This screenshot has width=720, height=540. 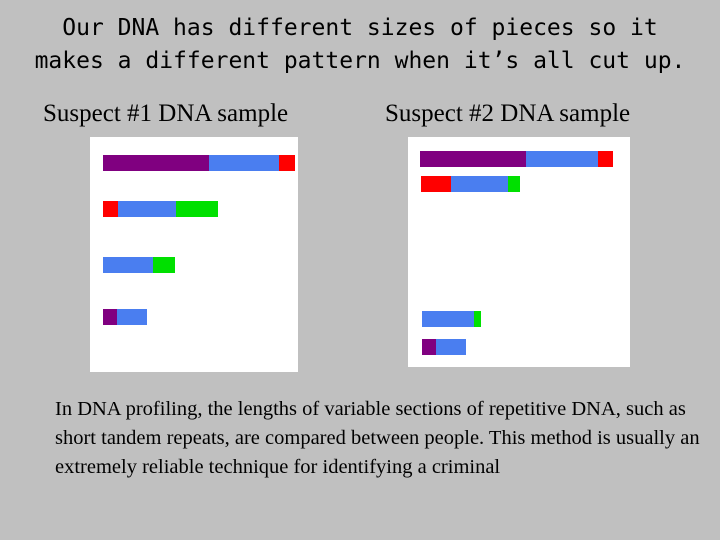 What do you see at coordinates (194, 254) in the screenshot?
I see `suspect-1-gel-panel` at bounding box center [194, 254].